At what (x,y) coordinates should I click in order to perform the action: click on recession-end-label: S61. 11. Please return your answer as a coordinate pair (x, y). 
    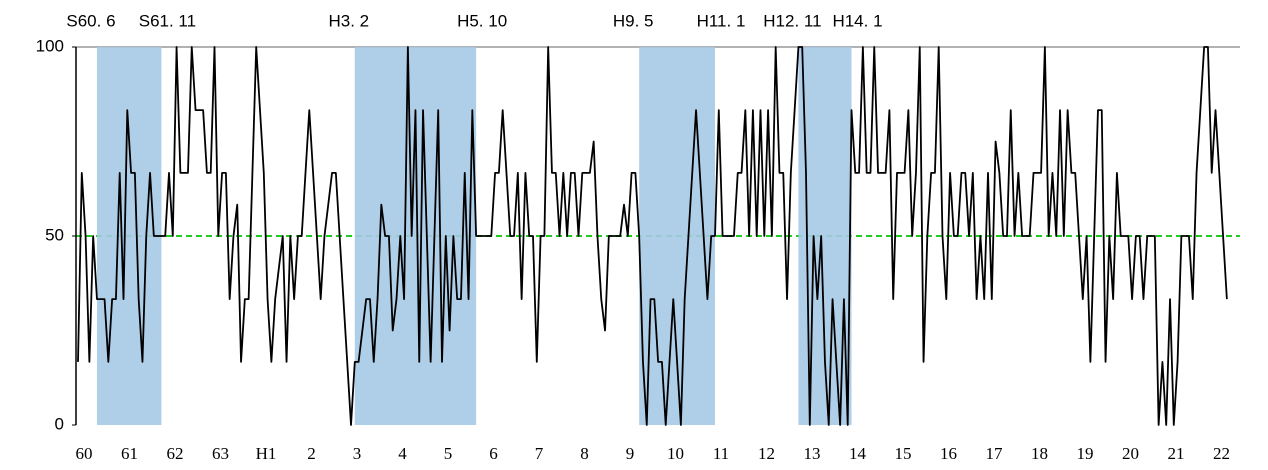
    Looking at the image, I should click on (167, 20).